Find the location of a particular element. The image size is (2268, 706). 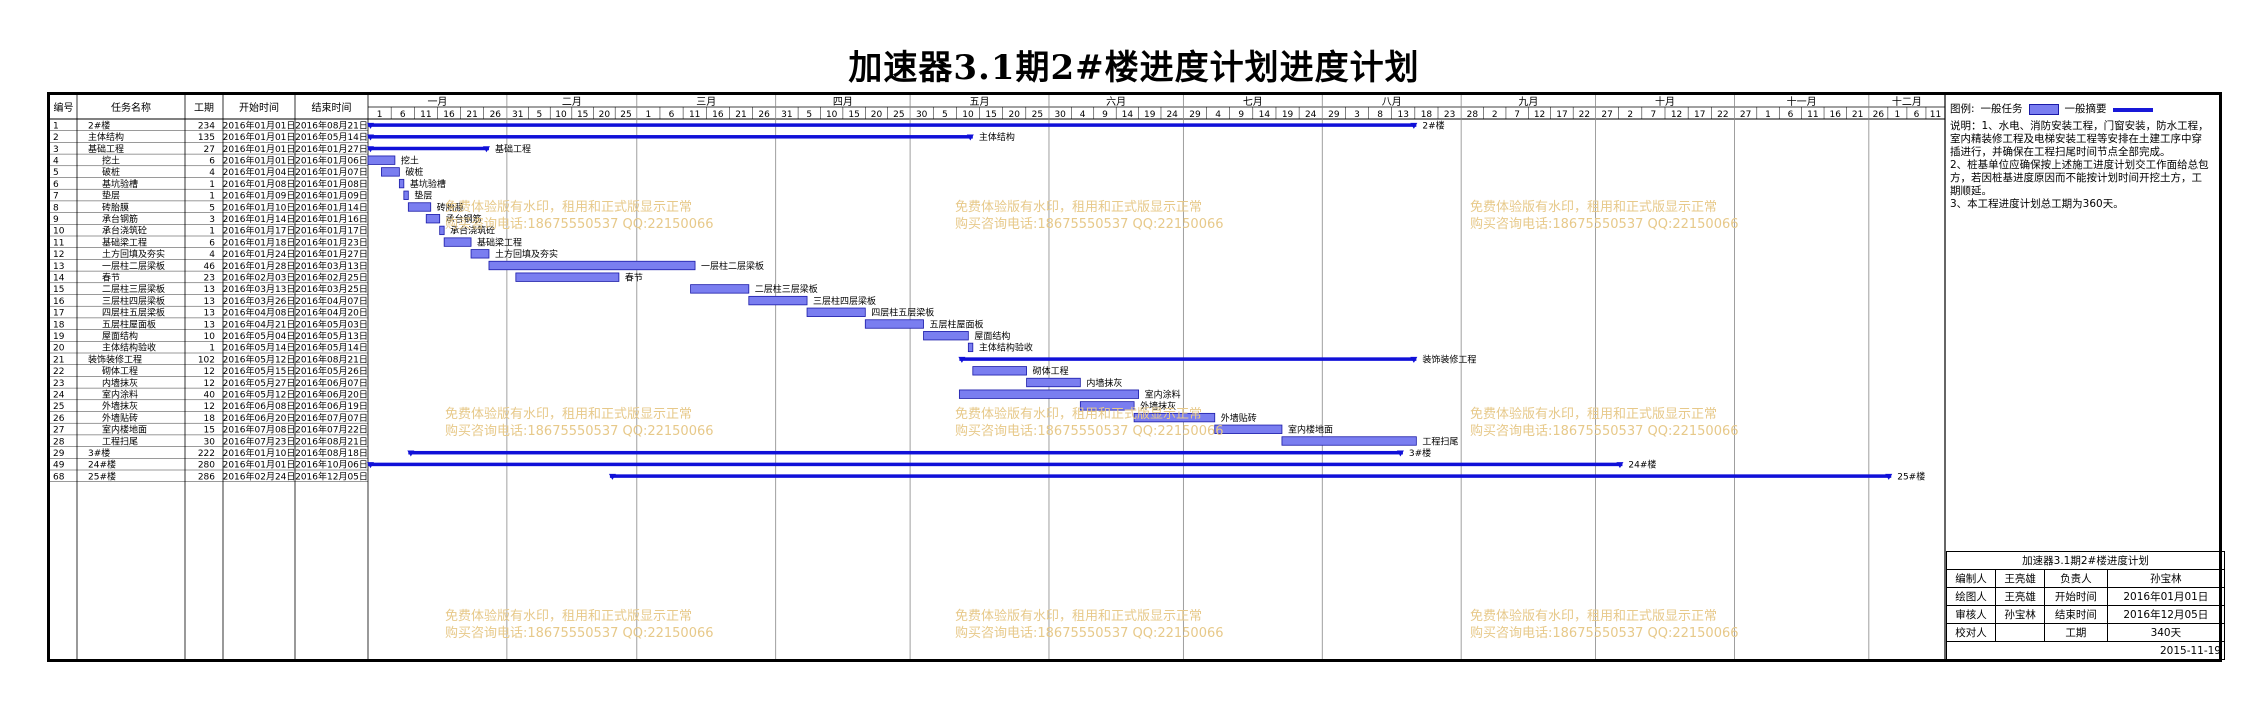

task-duration: 46 is located at coordinates (210, 267).